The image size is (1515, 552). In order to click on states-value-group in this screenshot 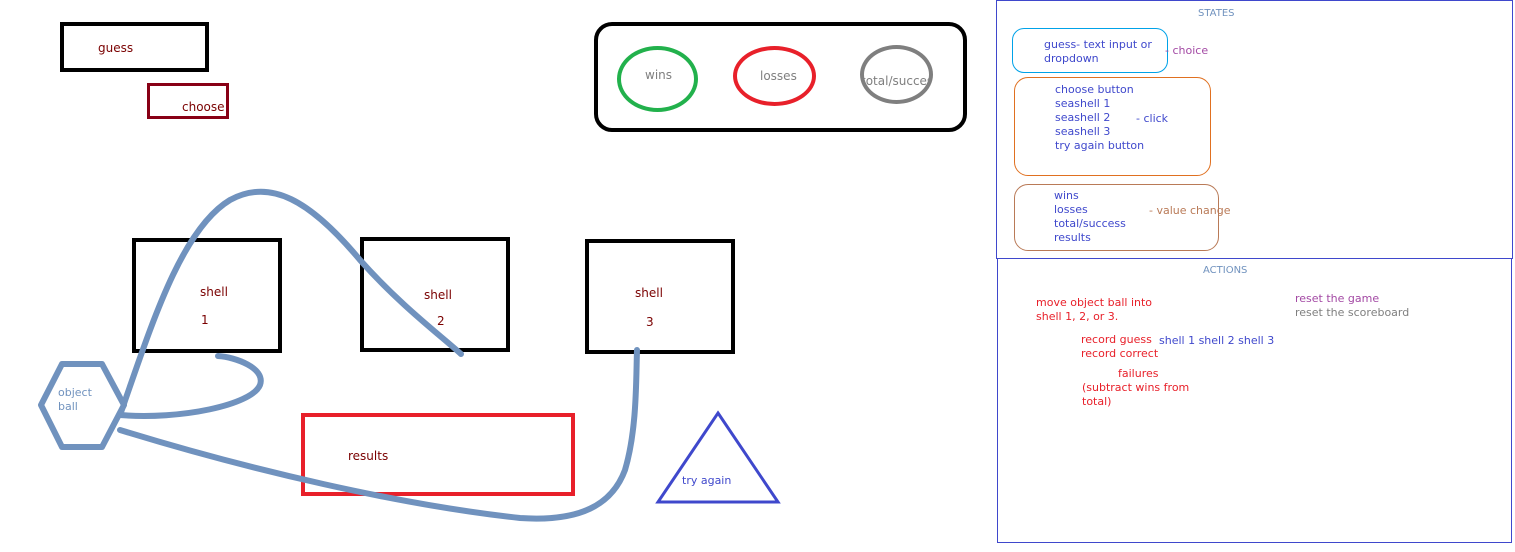, I will do `click(1116, 217)`.